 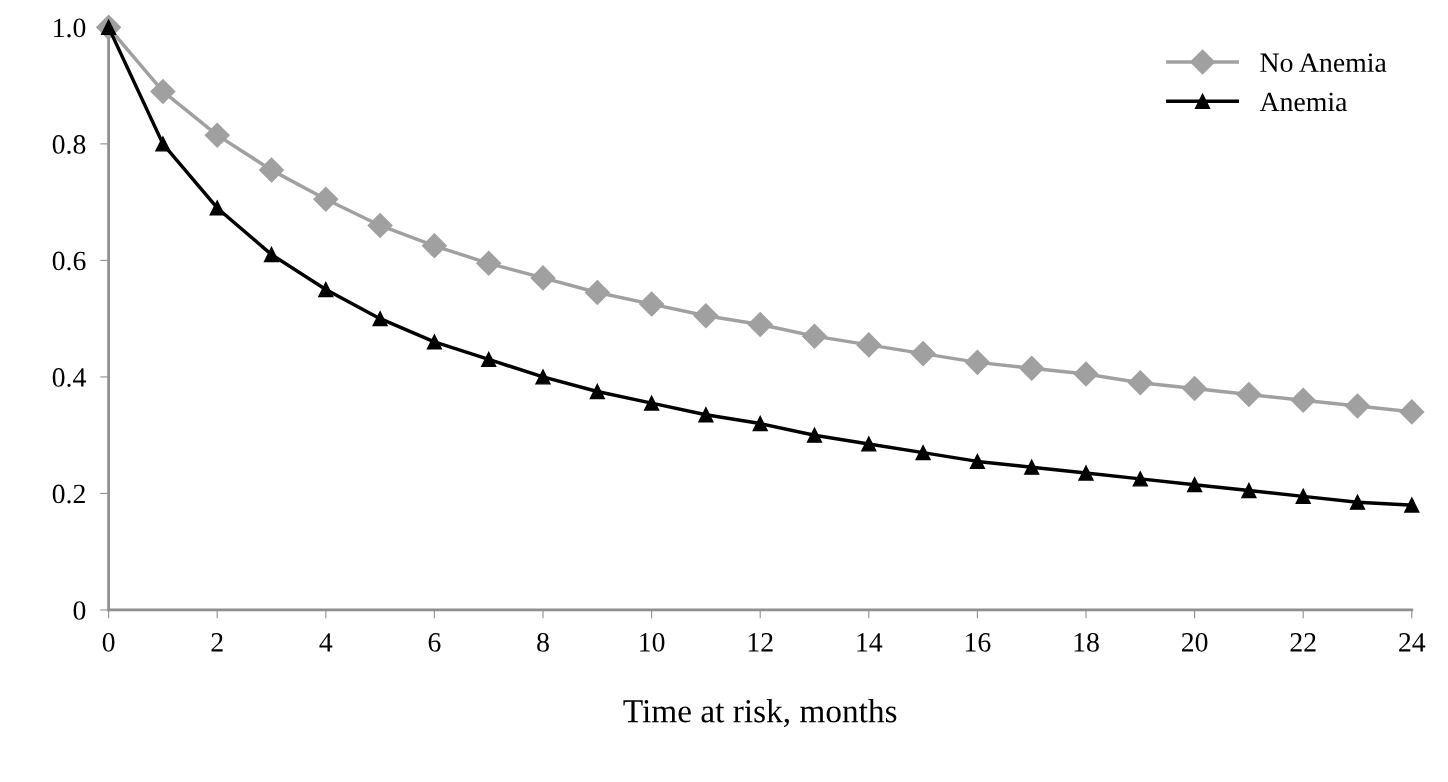 What do you see at coordinates (1303, 102) in the screenshot?
I see `legend-label: Anemia` at bounding box center [1303, 102].